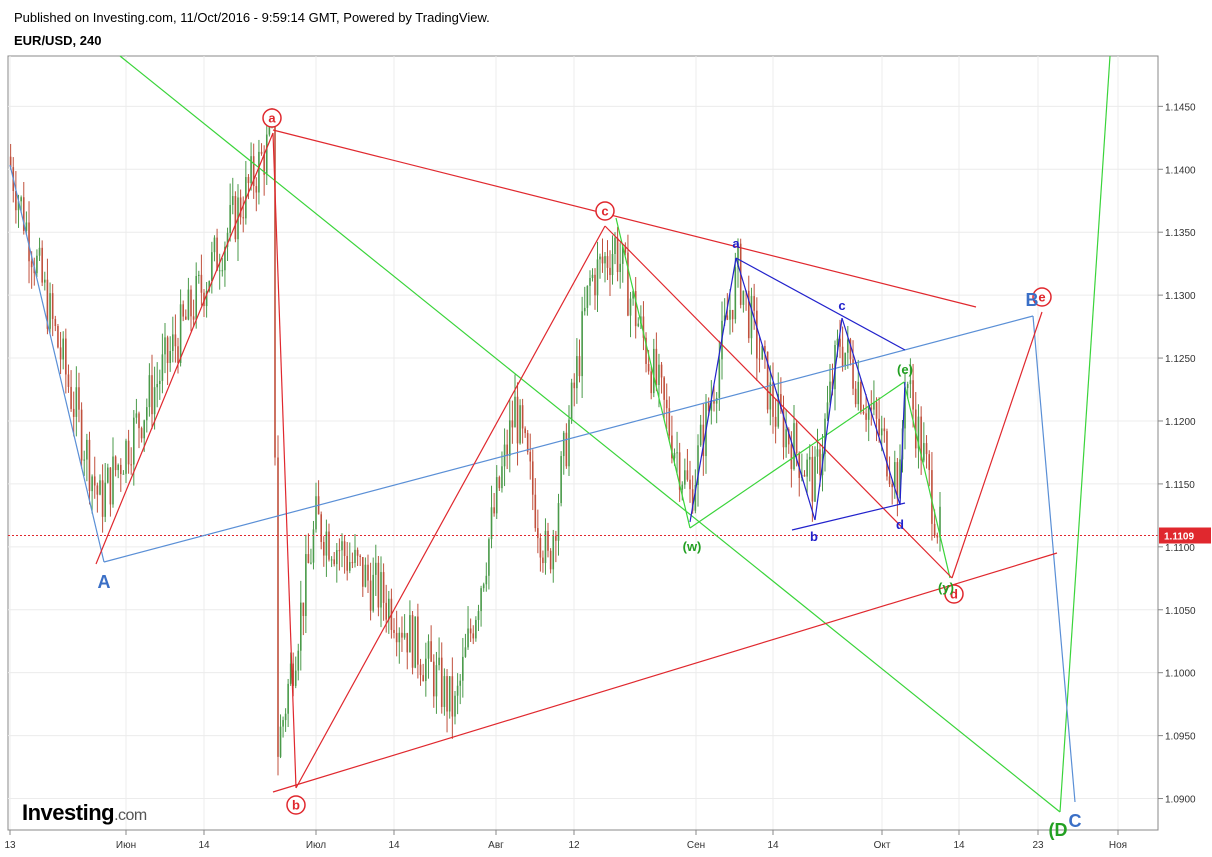  Describe the element at coordinates (1180, 233) in the screenshot. I see `y-tick-label: 1.1350` at that location.